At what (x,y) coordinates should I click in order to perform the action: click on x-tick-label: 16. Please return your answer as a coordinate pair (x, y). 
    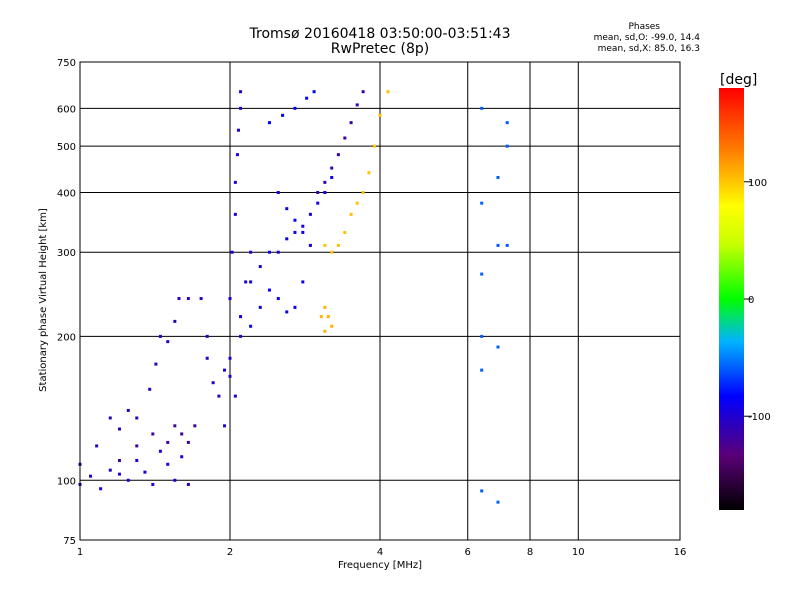
    Looking at the image, I should click on (680, 552).